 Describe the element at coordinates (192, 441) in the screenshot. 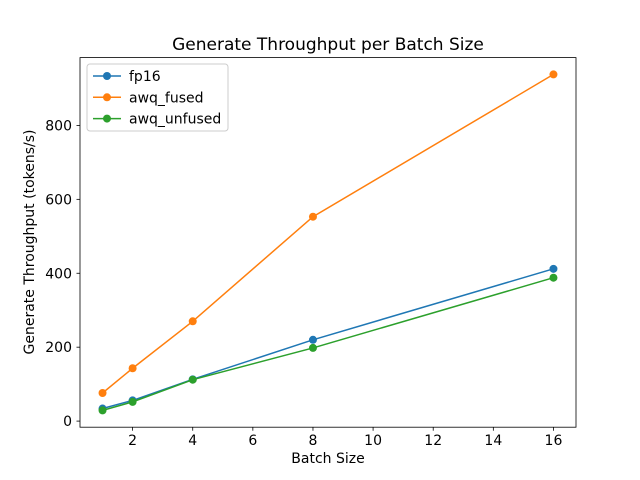

I see `x-tick-label: 4` at that location.